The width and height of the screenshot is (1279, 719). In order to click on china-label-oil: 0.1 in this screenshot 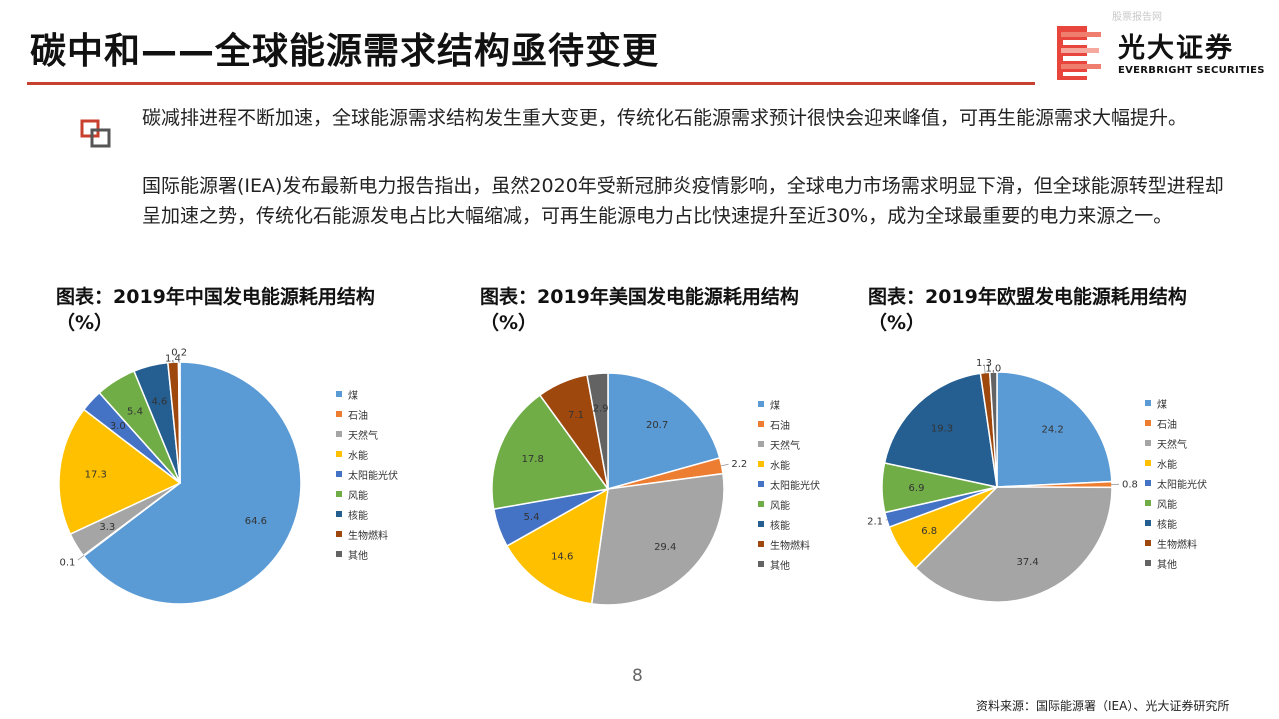, I will do `click(67, 562)`.